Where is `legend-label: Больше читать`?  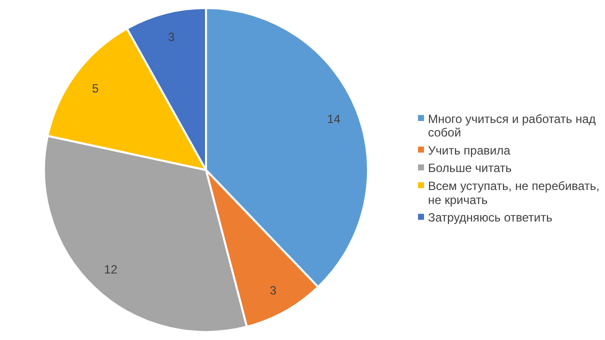 legend-label: Больше читать is located at coordinates (470, 168).